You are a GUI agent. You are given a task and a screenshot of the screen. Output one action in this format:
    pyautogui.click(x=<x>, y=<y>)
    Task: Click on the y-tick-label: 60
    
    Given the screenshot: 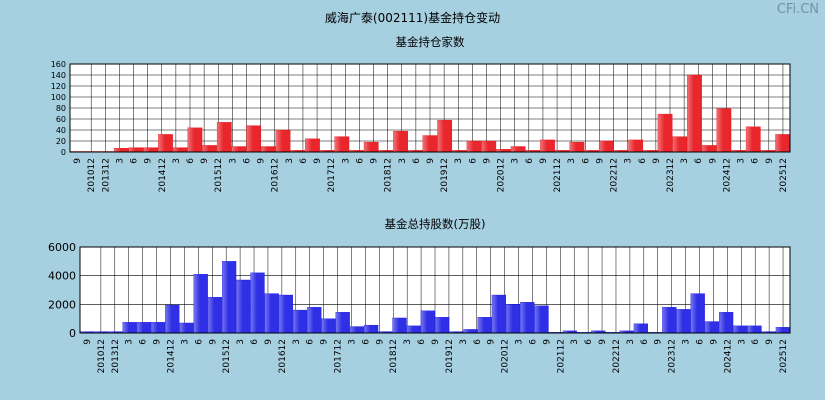 What is the action you would take?
    pyautogui.click(x=61, y=119)
    